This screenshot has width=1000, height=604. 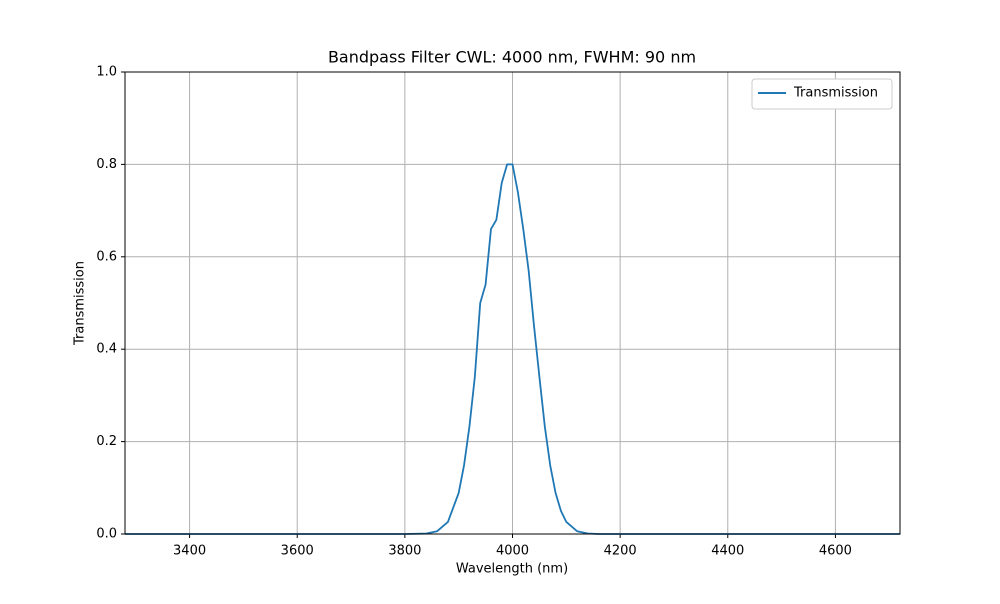 I want to click on y-tick-label: 0.0, so click(x=106, y=534).